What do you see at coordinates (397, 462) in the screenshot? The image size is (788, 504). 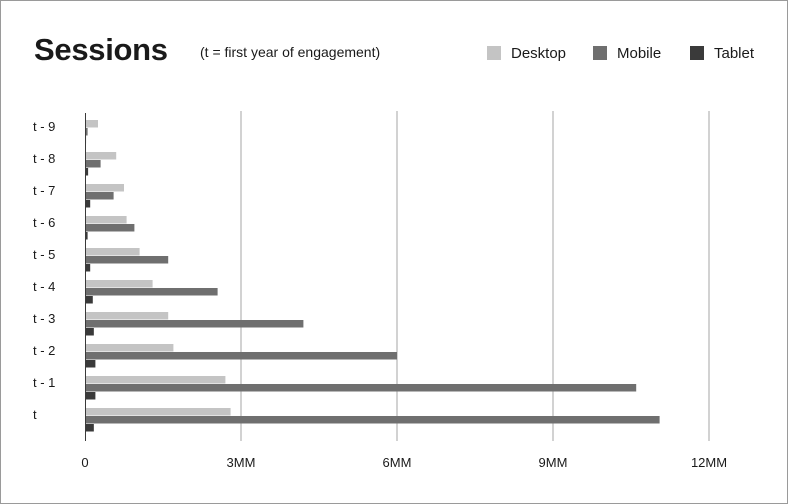 I see `x-tick-label-6mm: 6MM` at bounding box center [397, 462].